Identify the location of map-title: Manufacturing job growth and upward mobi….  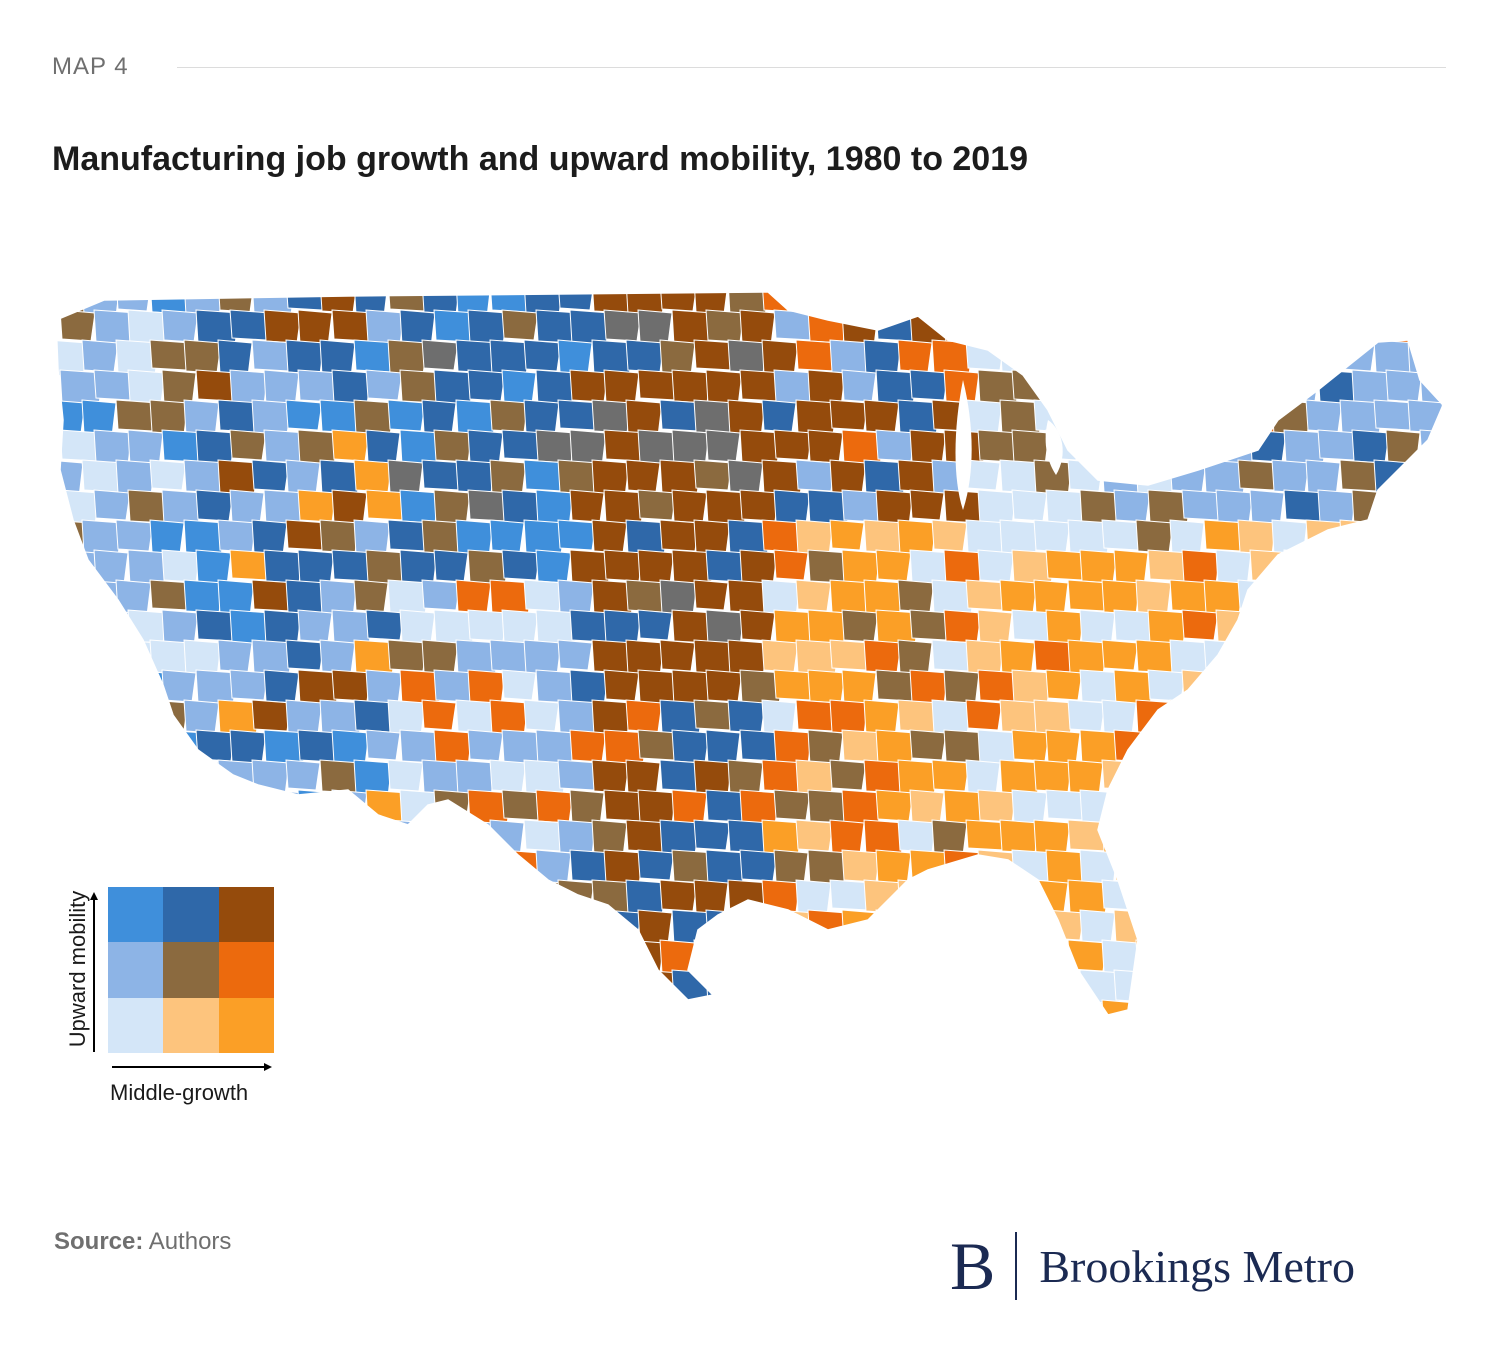
(540, 159).